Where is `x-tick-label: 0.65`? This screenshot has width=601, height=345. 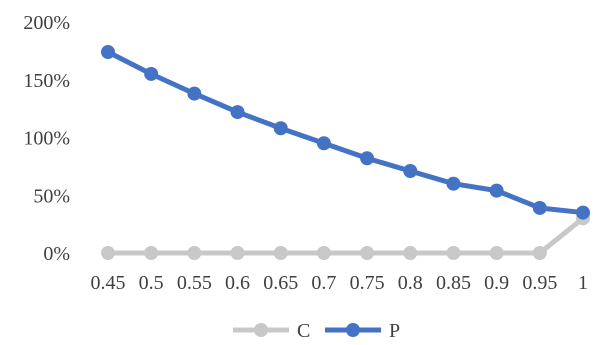 x-tick-label: 0.65 is located at coordinates (280, 283).